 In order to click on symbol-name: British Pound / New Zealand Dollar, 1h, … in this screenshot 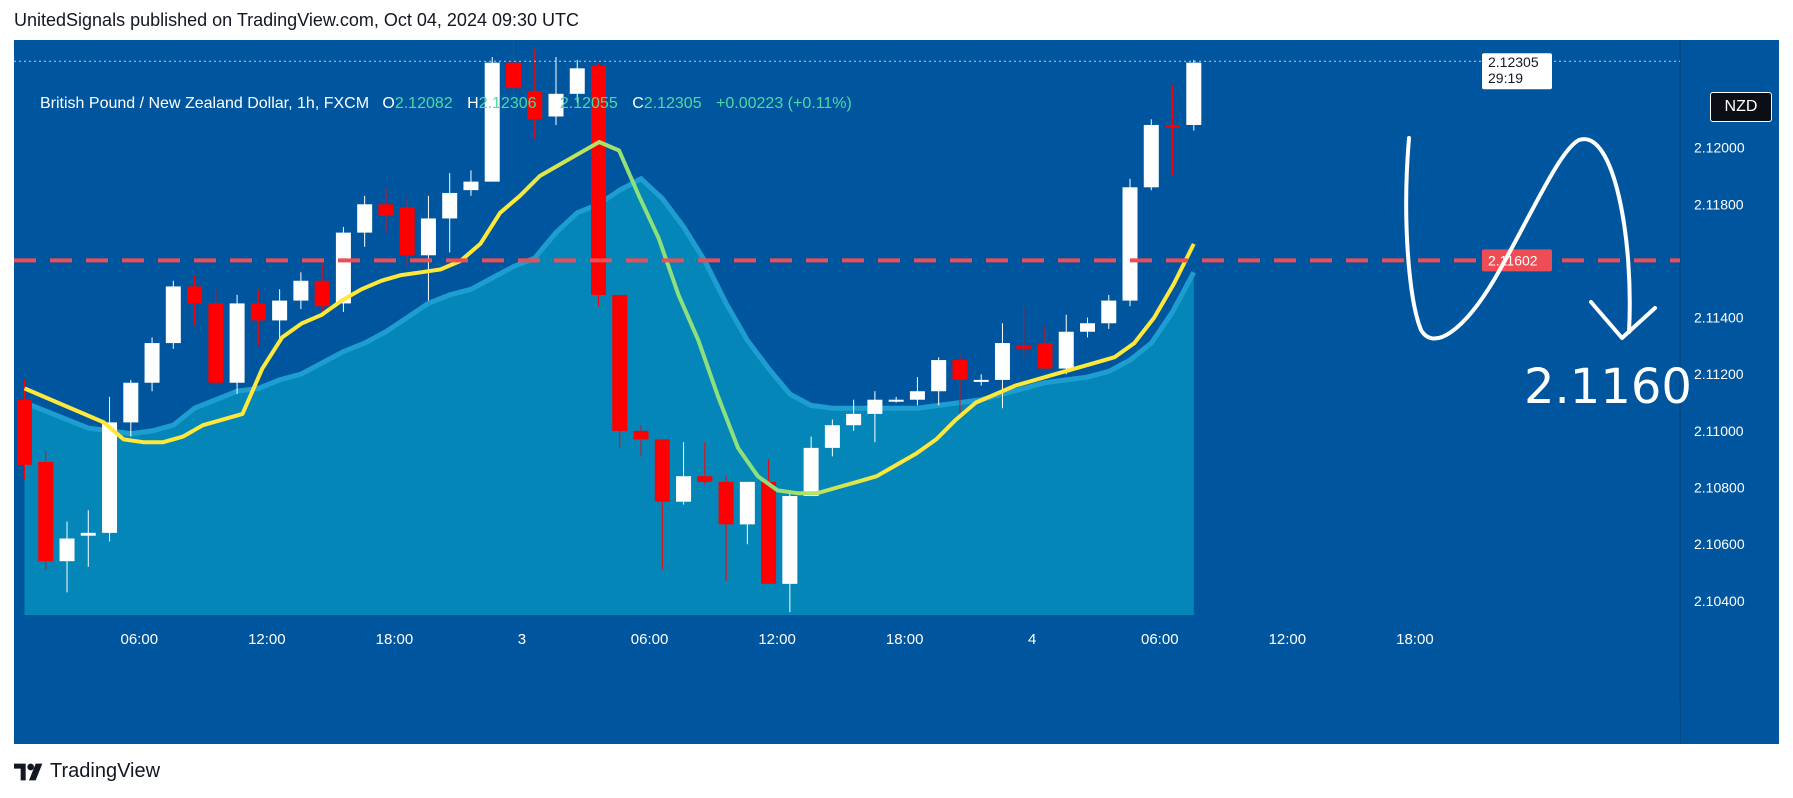, I will do `click(205, 103)`.